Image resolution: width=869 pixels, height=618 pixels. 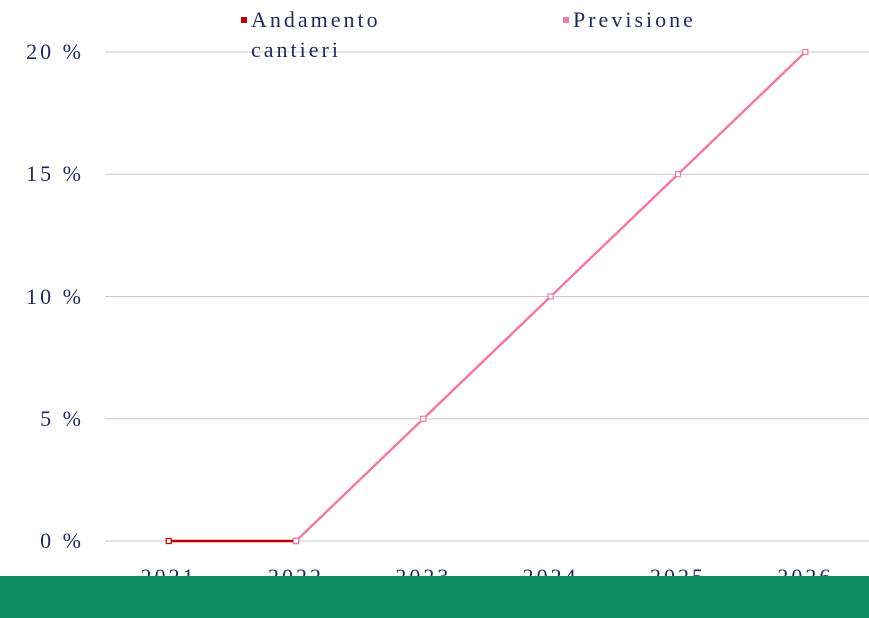 I want to click on y-tick-label: 10 %, so click(x=55, y=296).